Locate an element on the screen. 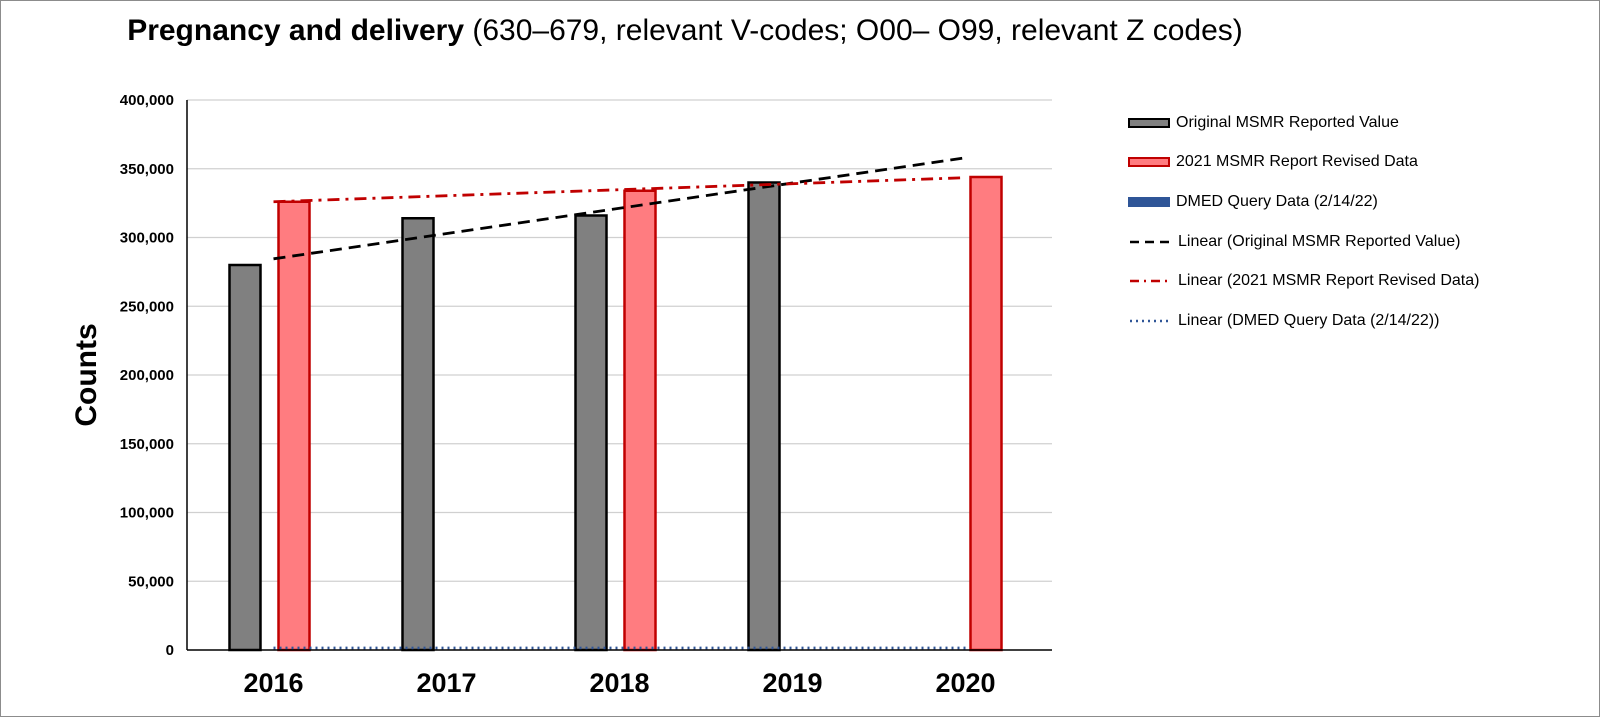 This screenshot has height=717, width=1600. y-tick-label: 150,000 is located at coordinates (147, 444).